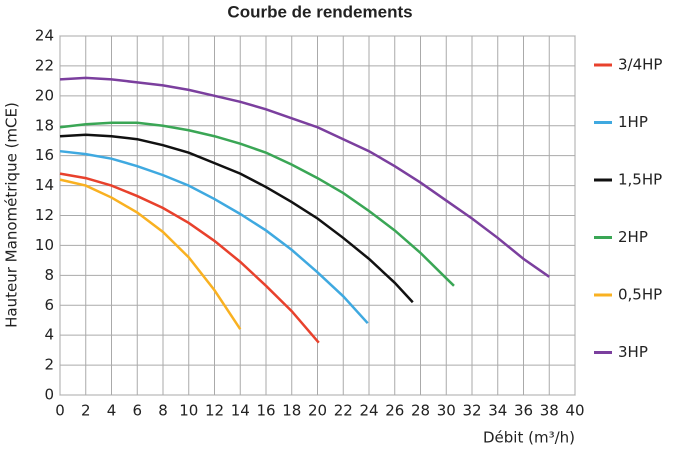 This screenshot has width=674, height=452. What do you see at coordinates (523, 411) in the screenshot?
I see `x-tick-label: 36` at bounding box center [523, 411].